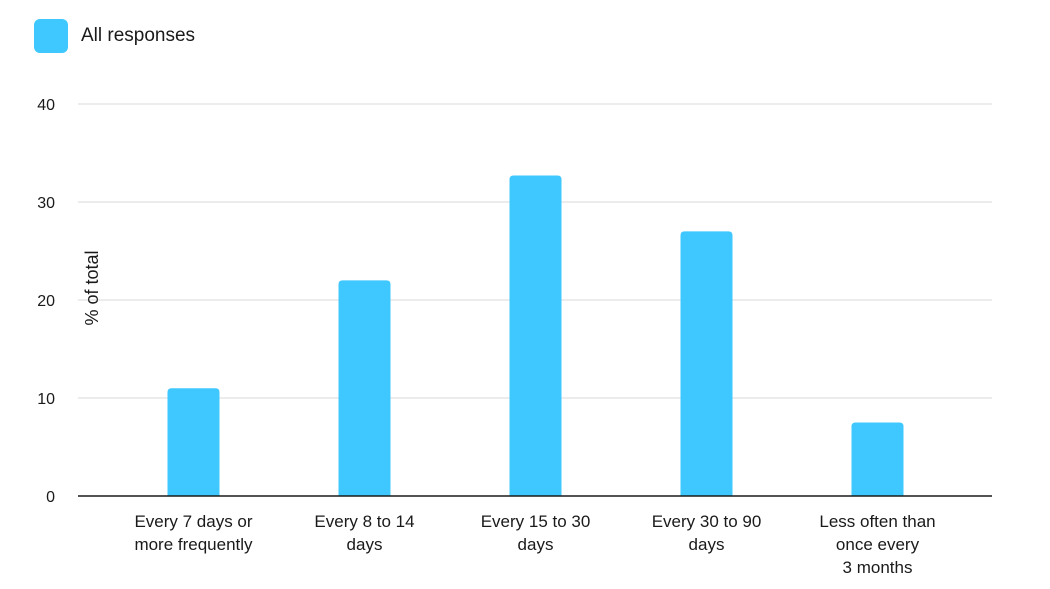 Image resolution: width=1050 pixels, height=589 pixels. I want to click on x-tick-label: Every 7 days or, so click(193, 521).